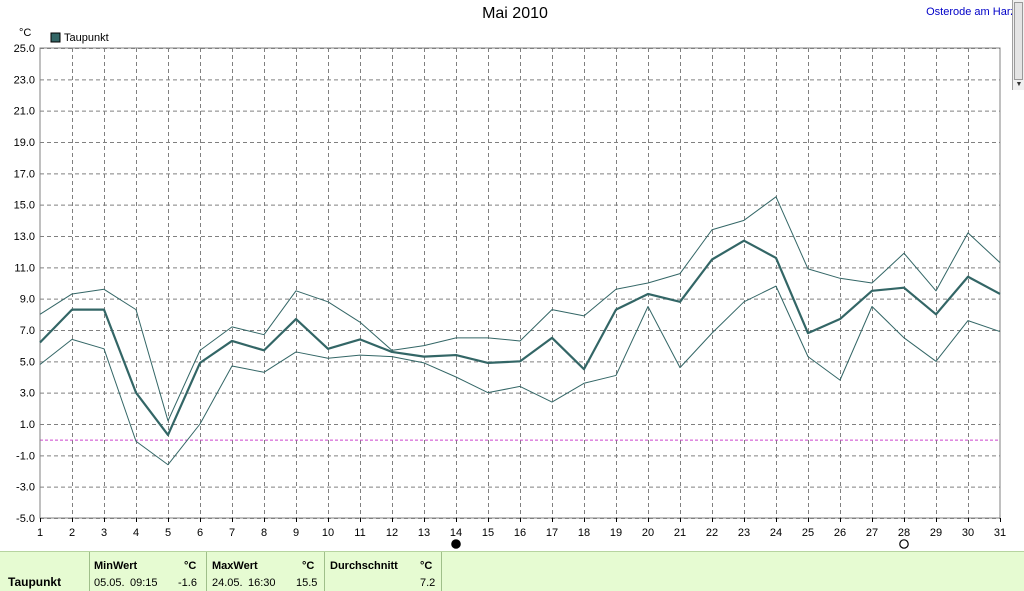 This screenshot has height=591, width=1024. Describe the element at coordinates (24, 49) in the screenshot. I see `y-tick-label: 25.0` at that location.